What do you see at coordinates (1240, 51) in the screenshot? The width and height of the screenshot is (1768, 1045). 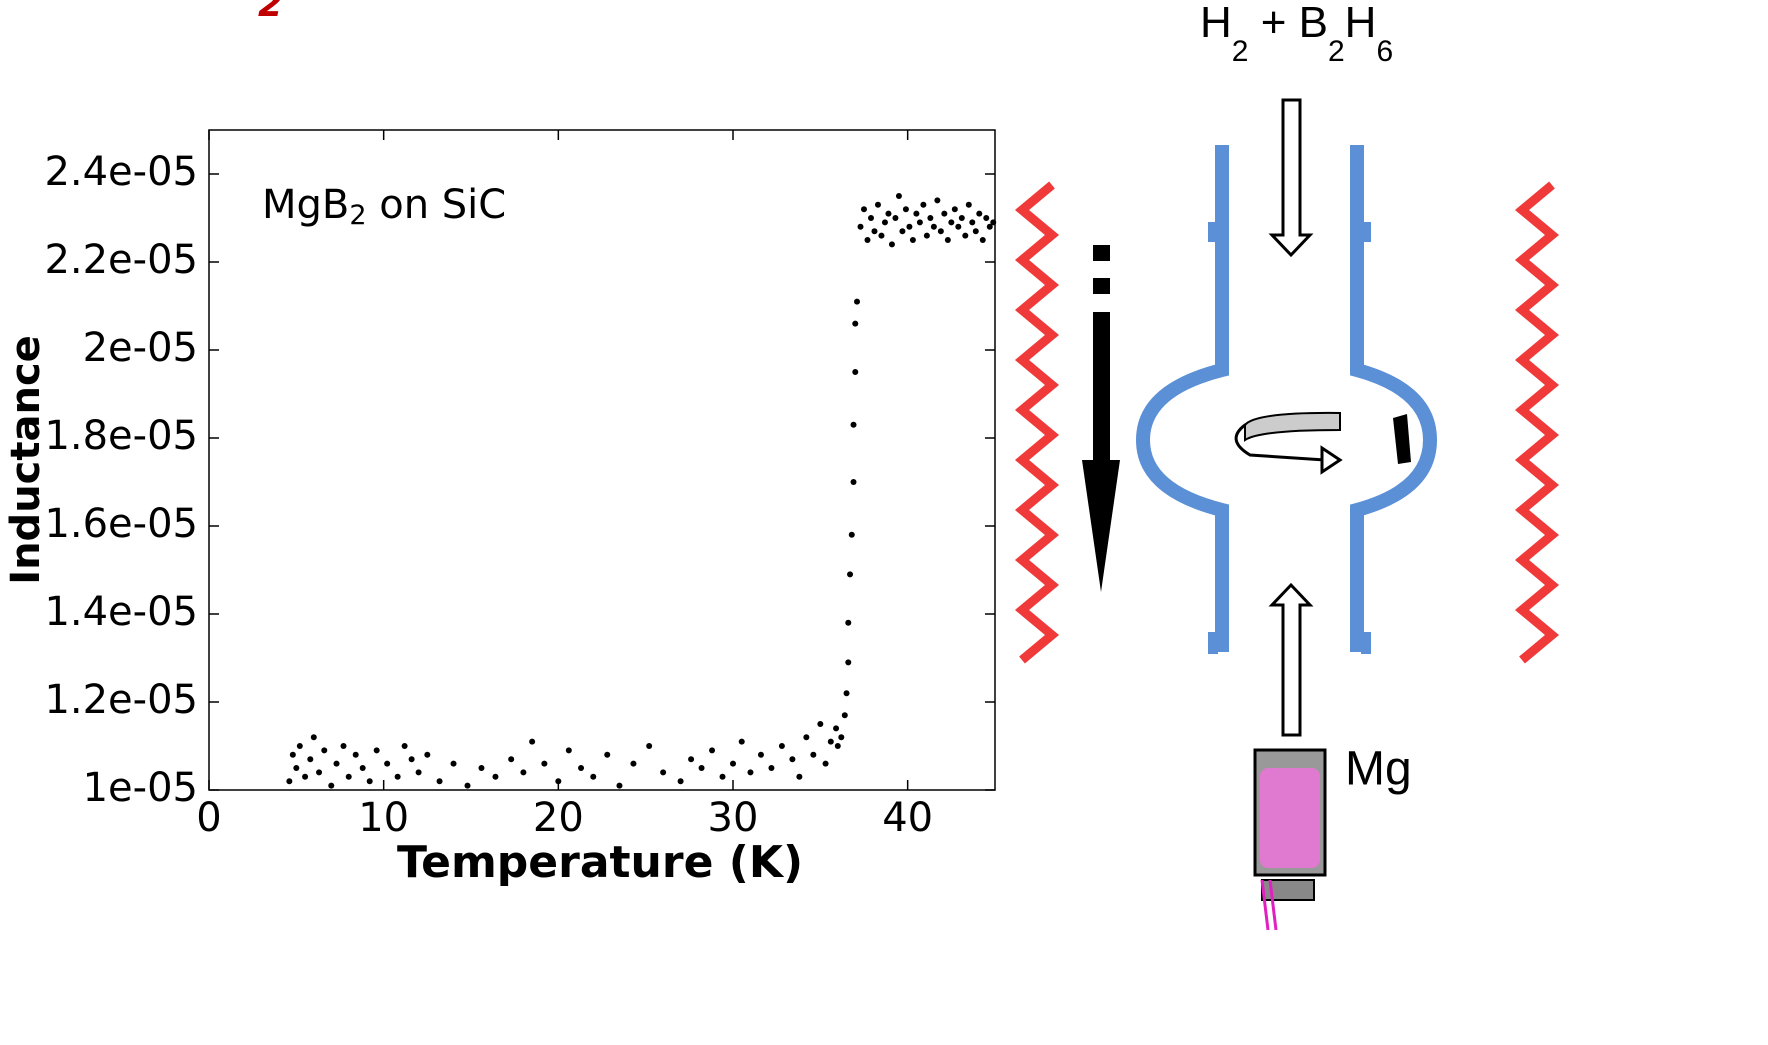 I see `gas-subscript: 2` at bounding box center [1240, 51].